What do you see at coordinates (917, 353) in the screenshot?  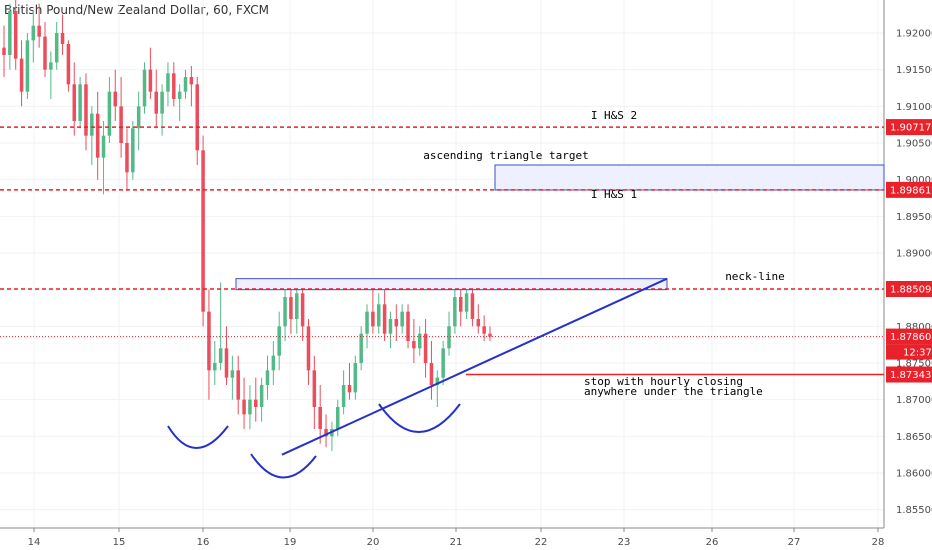 I see `countdown-label: 12:37` at bounding box center [917, 353].